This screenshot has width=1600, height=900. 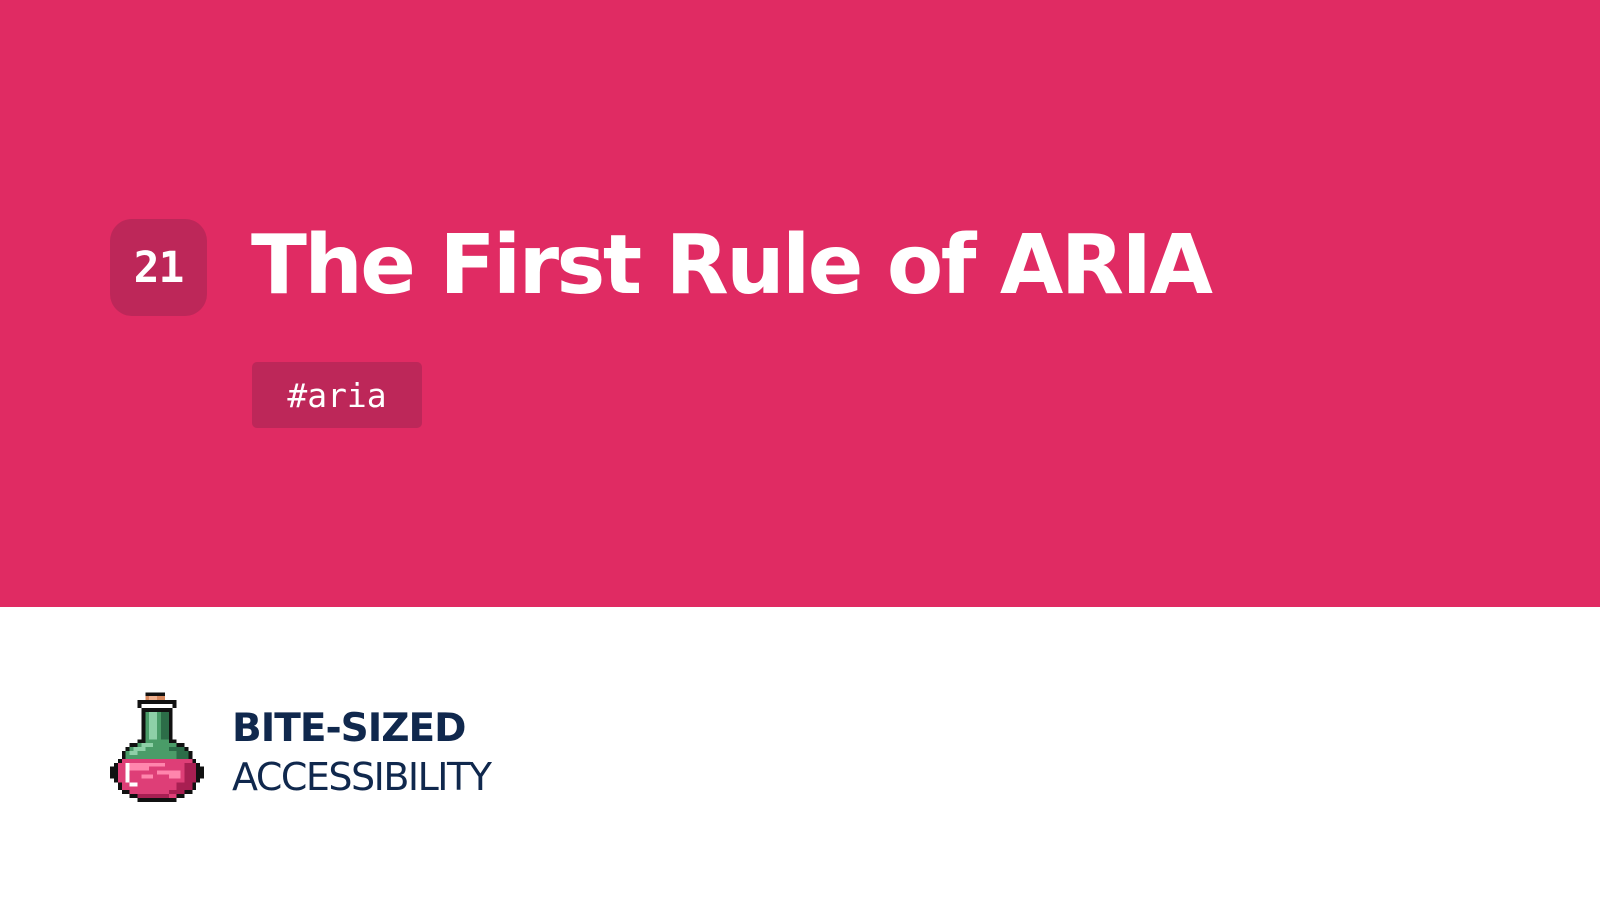 I want to click on brand-lockup: BITE-SIZED ACCESSIBILITY, so click(x=301, y=753).